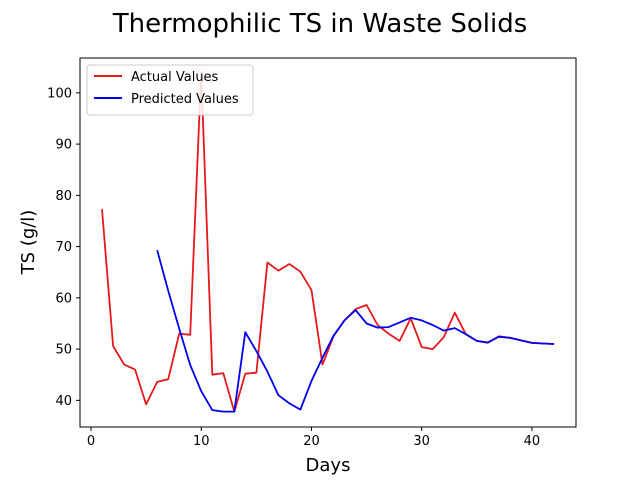  I want to click on y-tick-label: 40, so click(63, 401).